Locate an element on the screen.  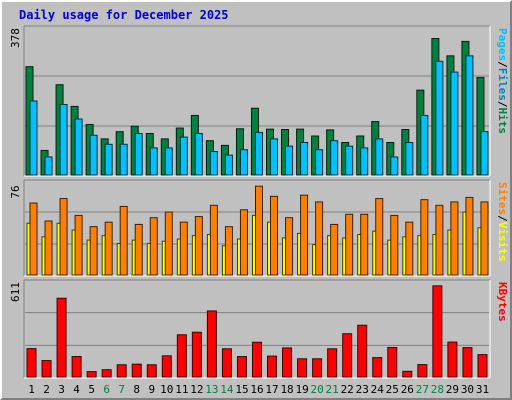
visitors-legend-item: Sites is located at coordinates (502, 198).